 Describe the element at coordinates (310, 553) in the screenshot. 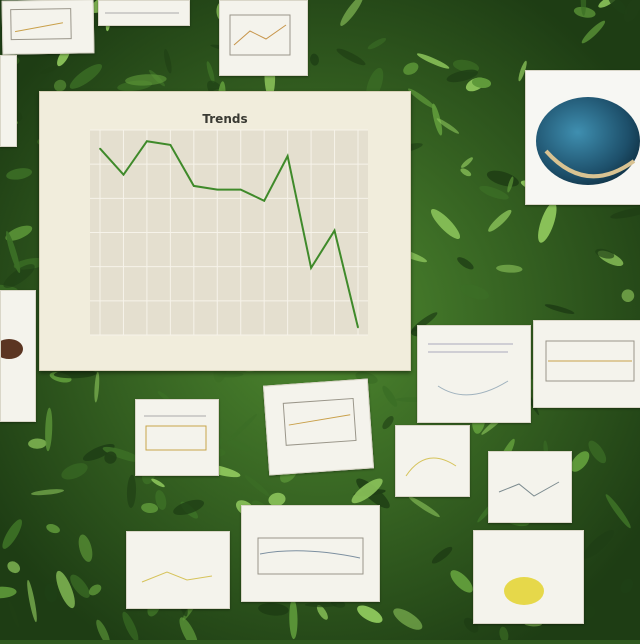

I see `paper-sheet-bottom-center` at that location.